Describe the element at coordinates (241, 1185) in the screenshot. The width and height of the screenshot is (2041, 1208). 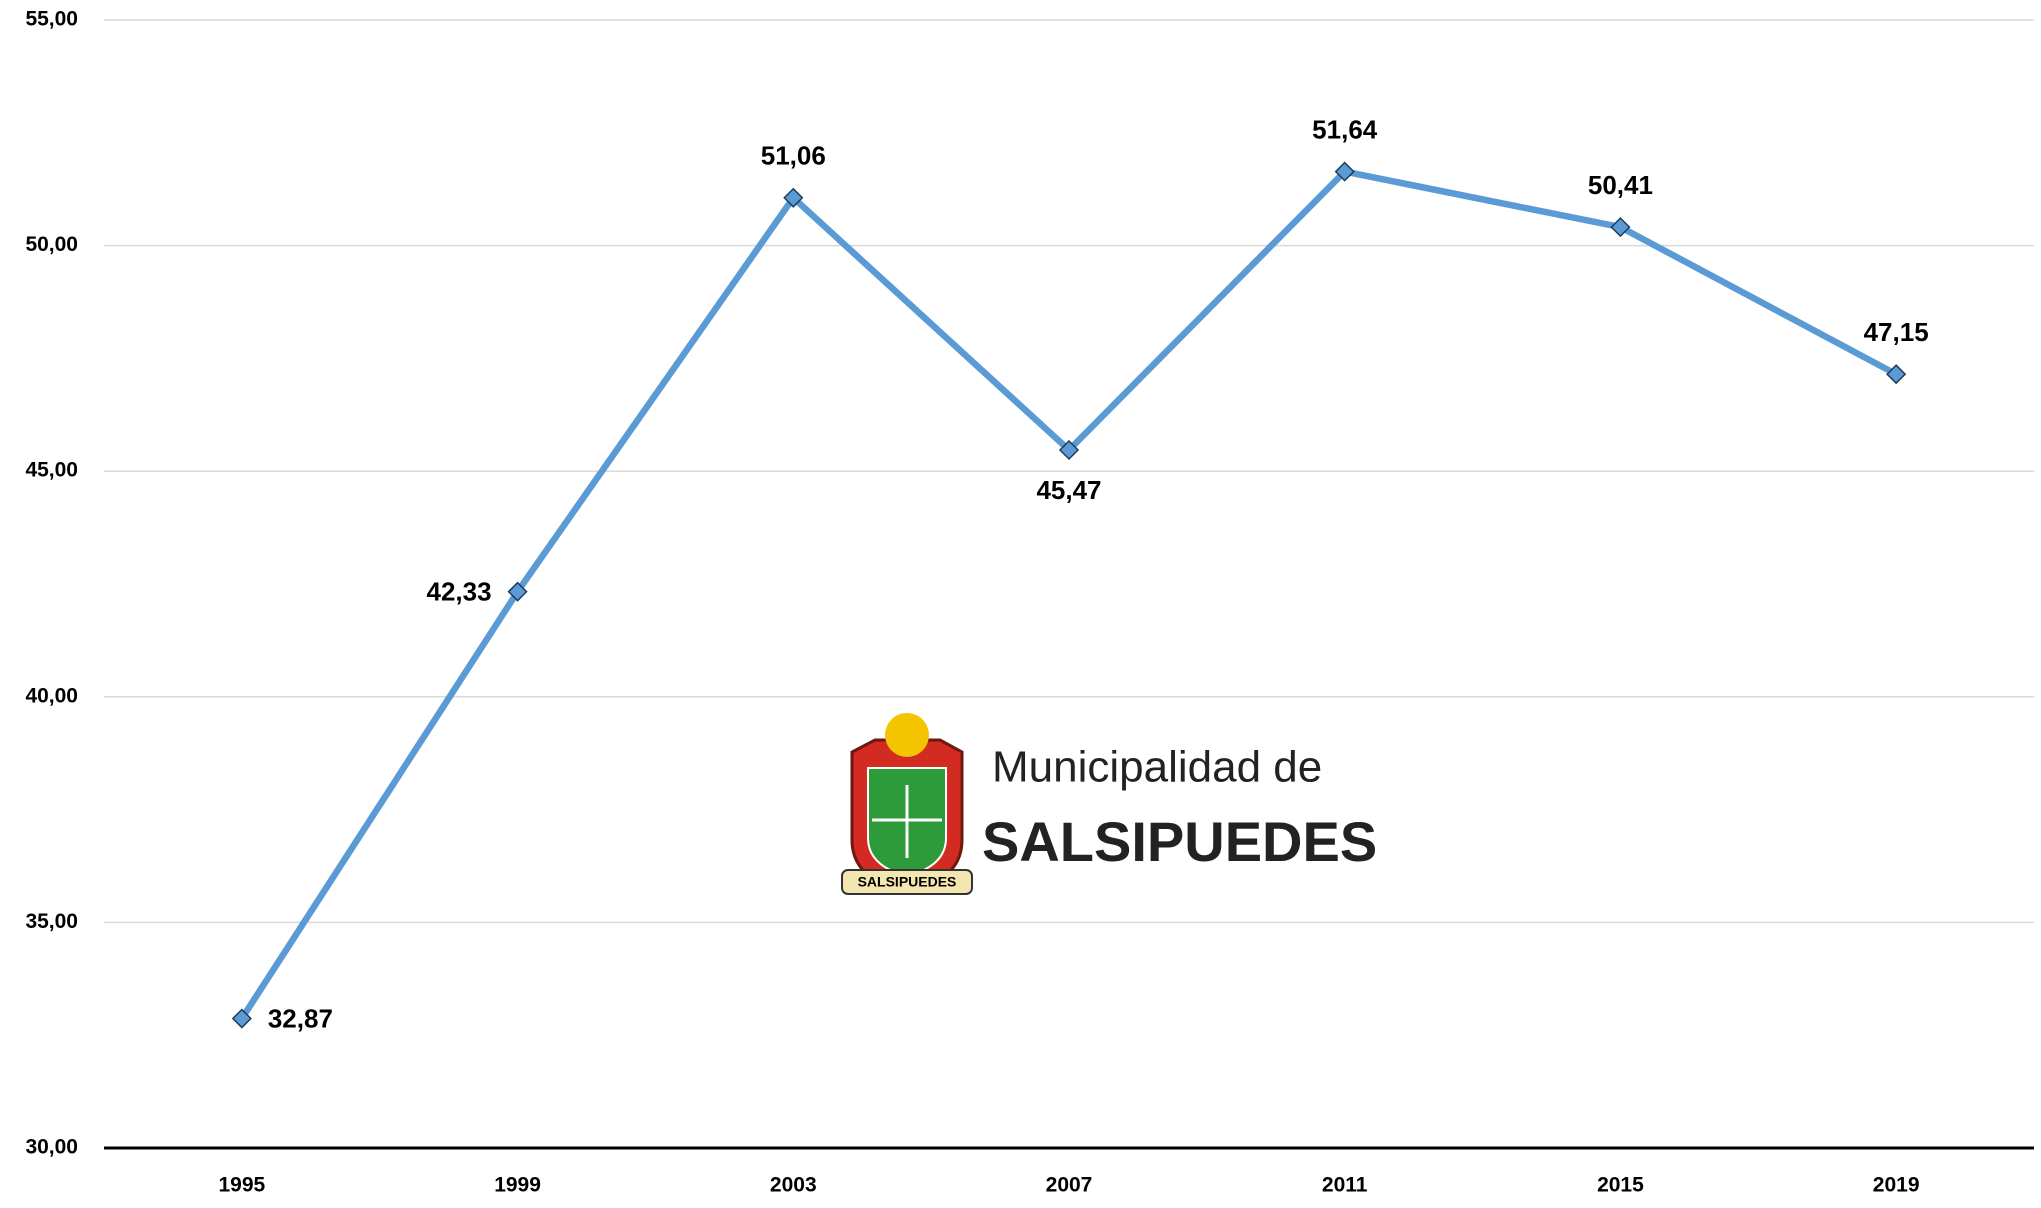
I see `x-tick-label: 1995` at that location.